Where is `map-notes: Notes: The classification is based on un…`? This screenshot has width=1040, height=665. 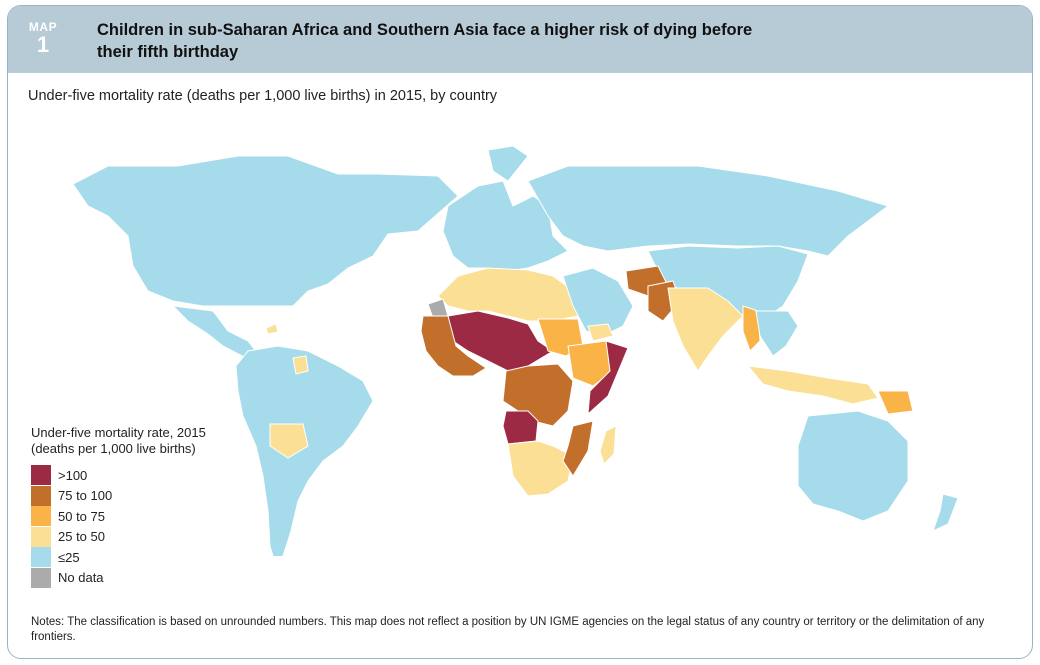
map-notes: Notes: The classification is based on un… is located at coordinates (508, 629).